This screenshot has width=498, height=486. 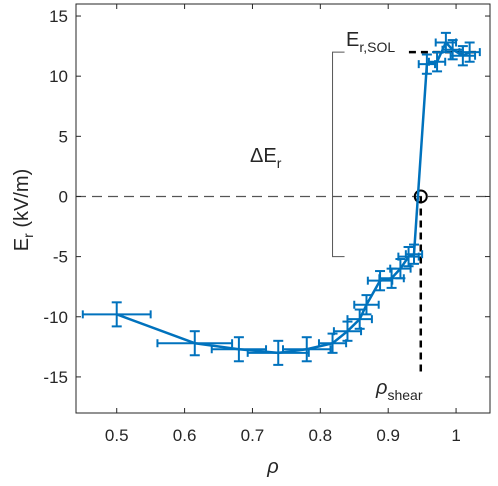 I want to click on annotation-e-sol-main: E, so click(x=352, y=40).